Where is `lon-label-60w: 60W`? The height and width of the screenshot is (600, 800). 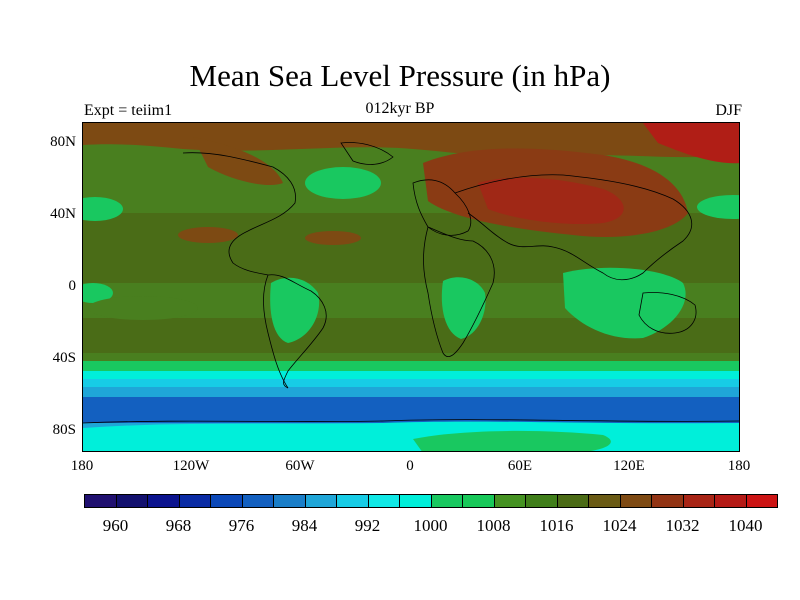
lon-label-60w: 60W is located at coordinates (300, 466).